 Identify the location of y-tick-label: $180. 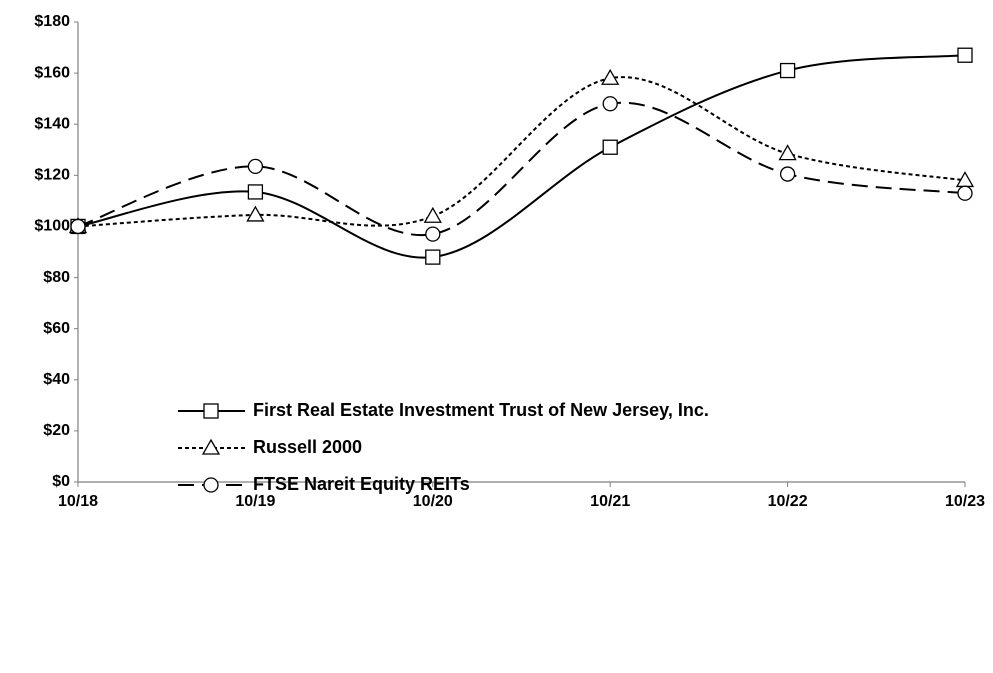
(52, 21).